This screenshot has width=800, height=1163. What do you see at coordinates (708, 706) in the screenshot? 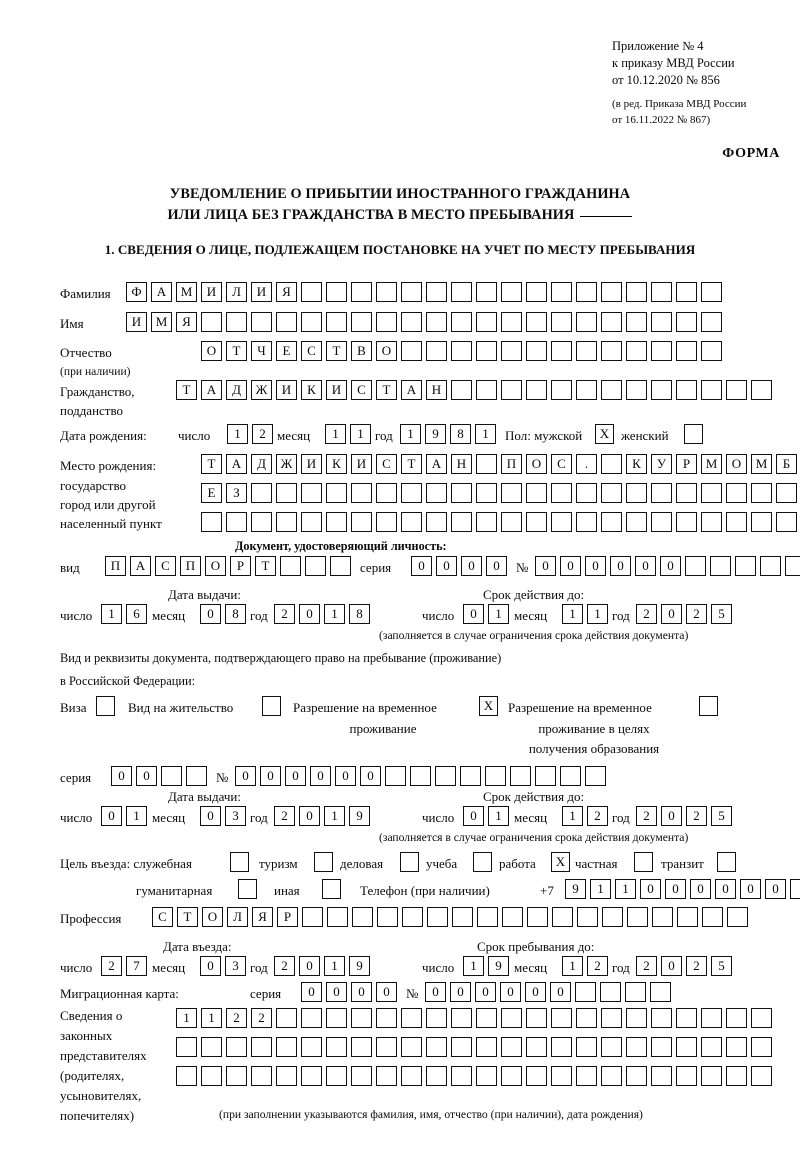
I see `temp-edu-checkbox` at bounding box center [708, 706].